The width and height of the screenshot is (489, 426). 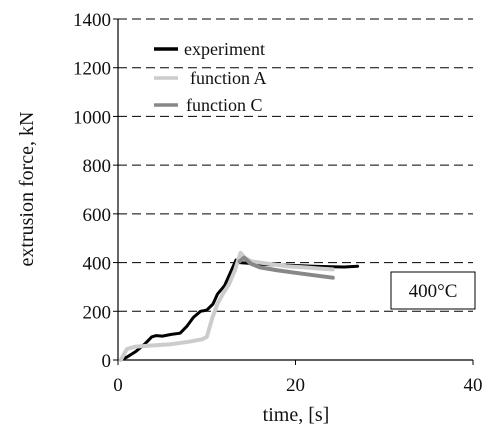 What do you see at coordinates (286, 267) in the screenshot?
I see `series-line-function-c` at bounding box center [286, 267].